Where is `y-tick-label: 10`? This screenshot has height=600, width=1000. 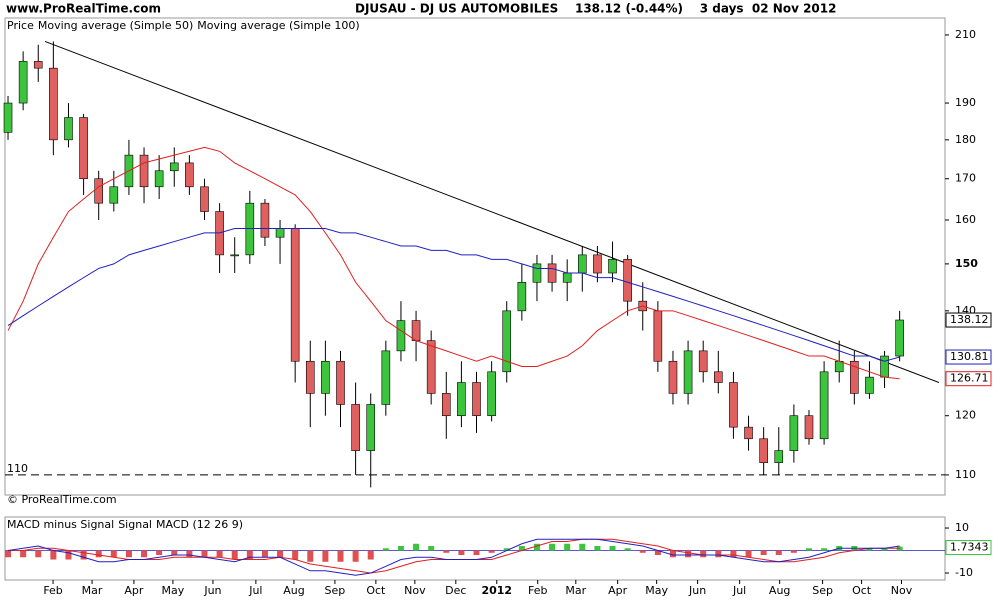
y-tick-label: 10 is located at coordinates (962, 527).